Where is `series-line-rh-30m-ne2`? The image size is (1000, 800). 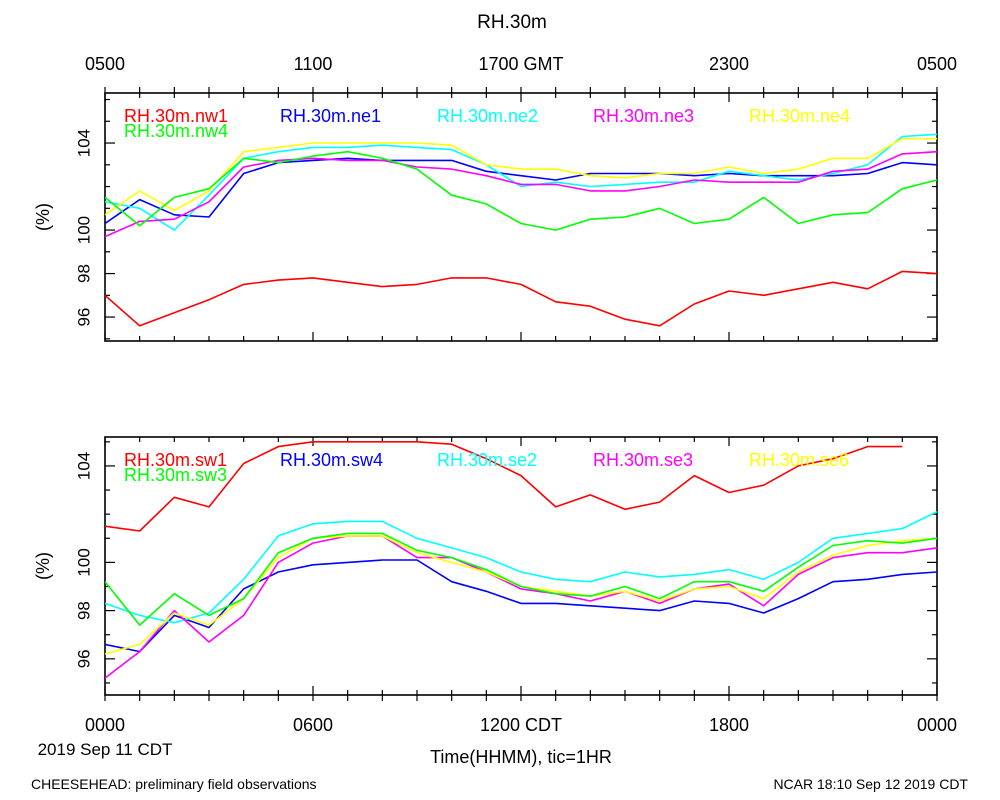 series-line-rh-30m-ne2 is located at coordinates (521, 182).